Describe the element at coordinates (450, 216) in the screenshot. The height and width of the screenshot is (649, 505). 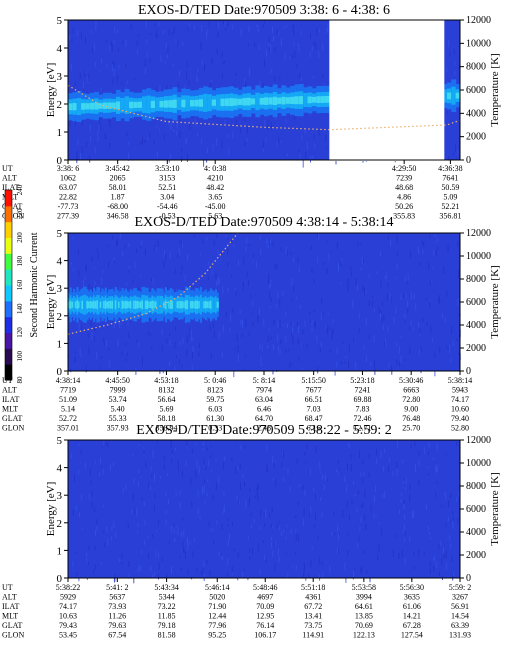
I see `ephemeris-cell: 356.81` at that location.